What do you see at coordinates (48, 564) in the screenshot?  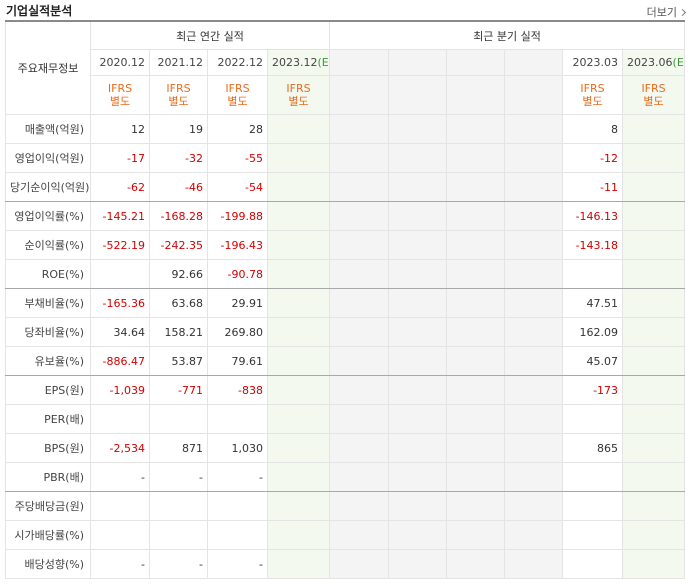 I see `row-label: 배당성향(%)` at bounding box center [48, 564].